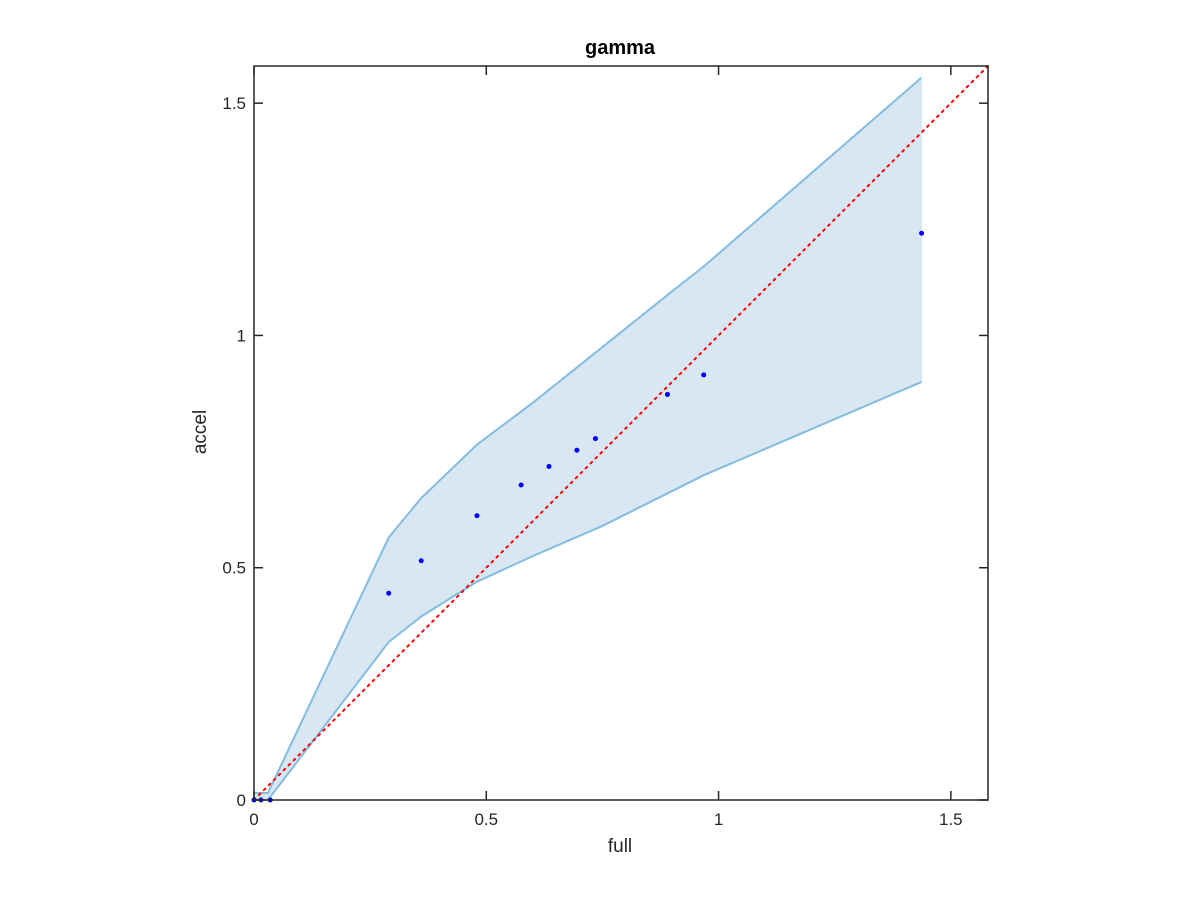 The image size is (1200, 900). Describe the element at coordinates (253, 819) in the screenshot. I see `x-tick-label: 0` at that location.